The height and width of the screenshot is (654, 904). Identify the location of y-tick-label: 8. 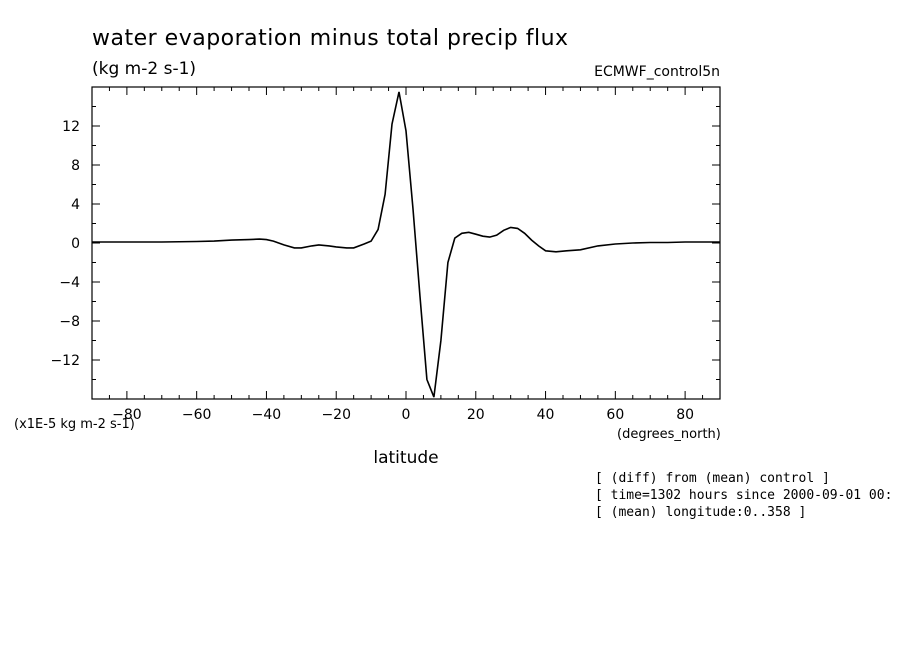
(75, 166).